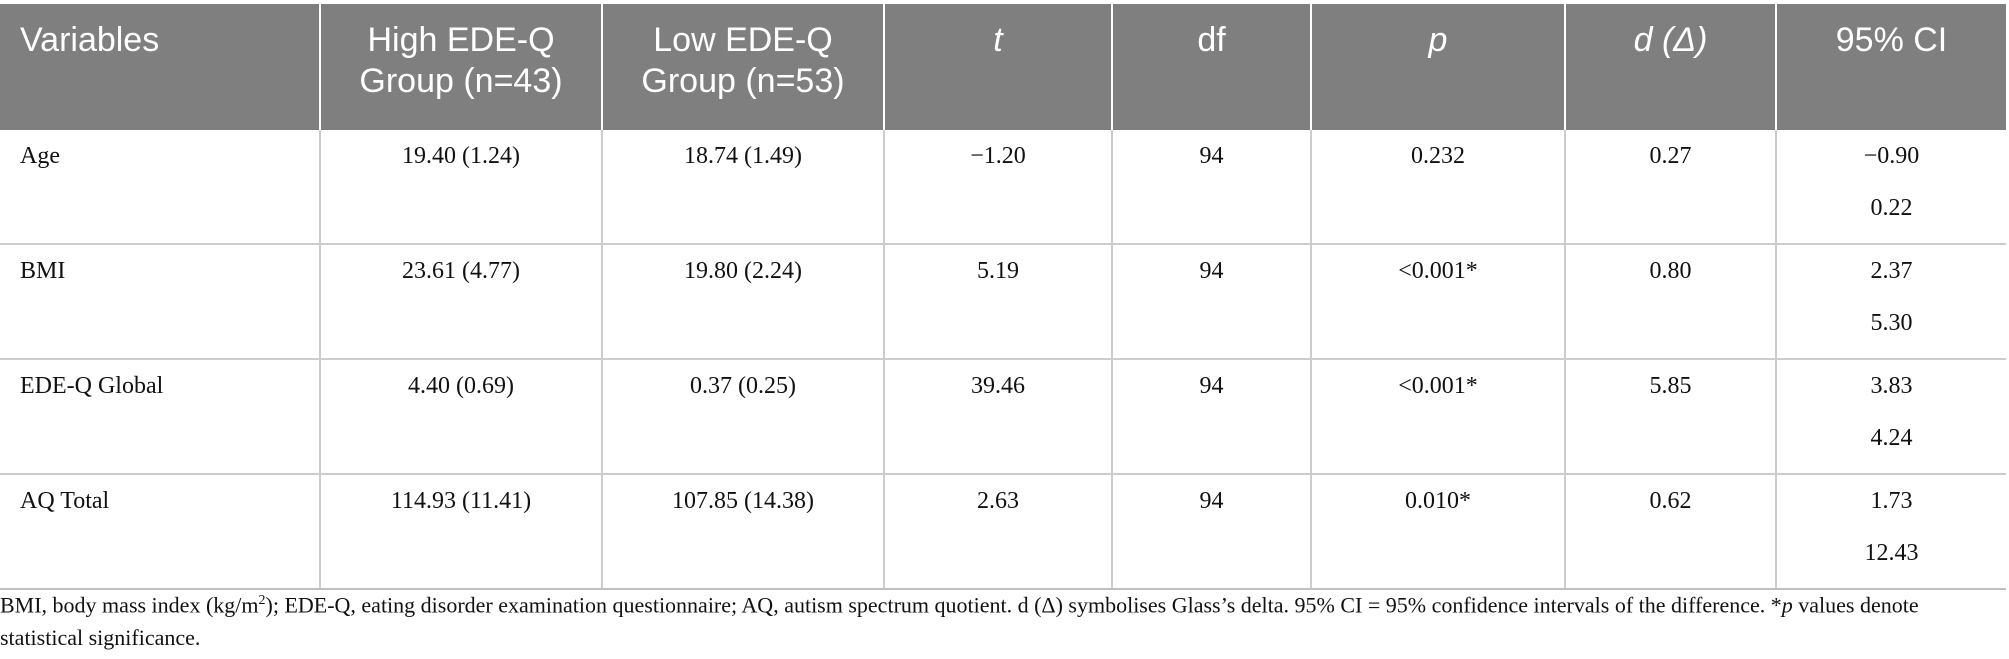 This screenshot has height=659, width=2009. I want to click on header-p: p, so click(1437, 67).